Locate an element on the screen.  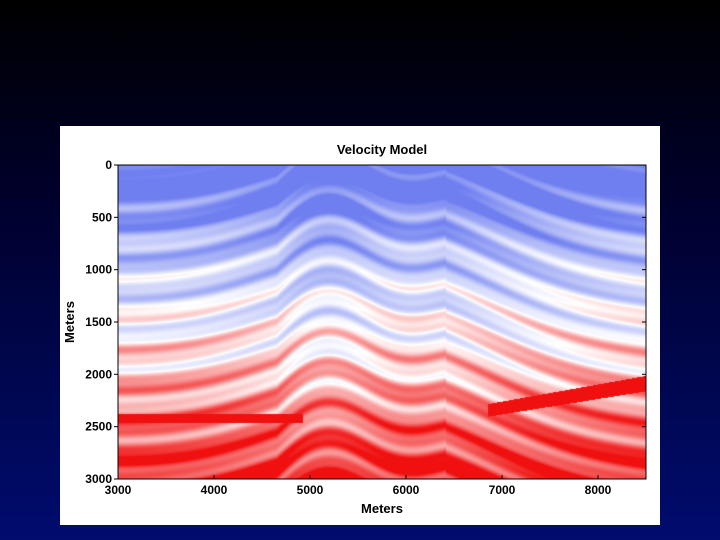
y-tick-label: 2500 is located at coordinates (98, 427).